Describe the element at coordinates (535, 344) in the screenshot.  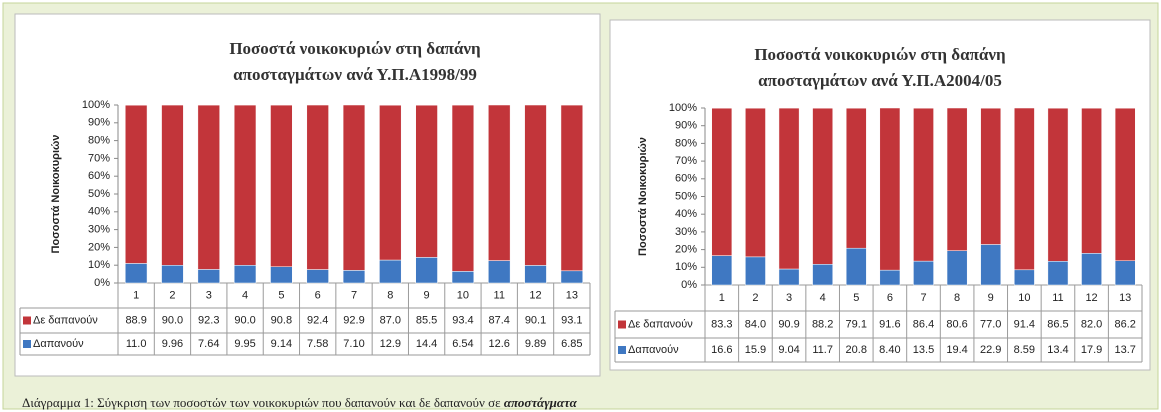
I see `data-label: 9.89` at that location.